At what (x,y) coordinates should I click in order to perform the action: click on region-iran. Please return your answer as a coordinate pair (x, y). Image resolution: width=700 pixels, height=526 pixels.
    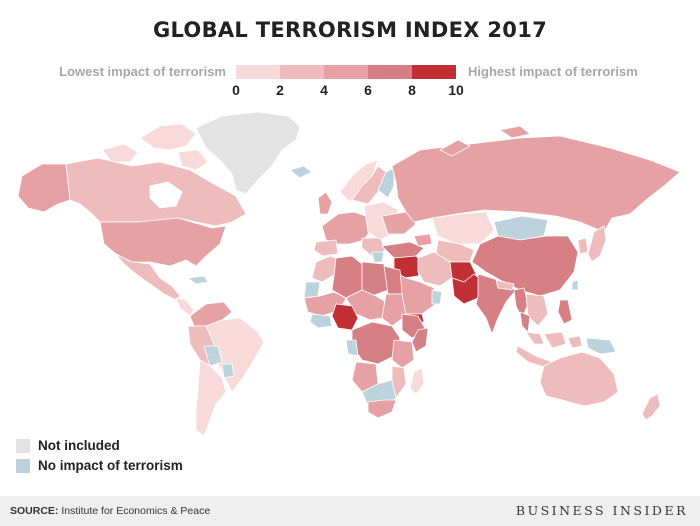
    Looking at the image, I should click on (435, 269).